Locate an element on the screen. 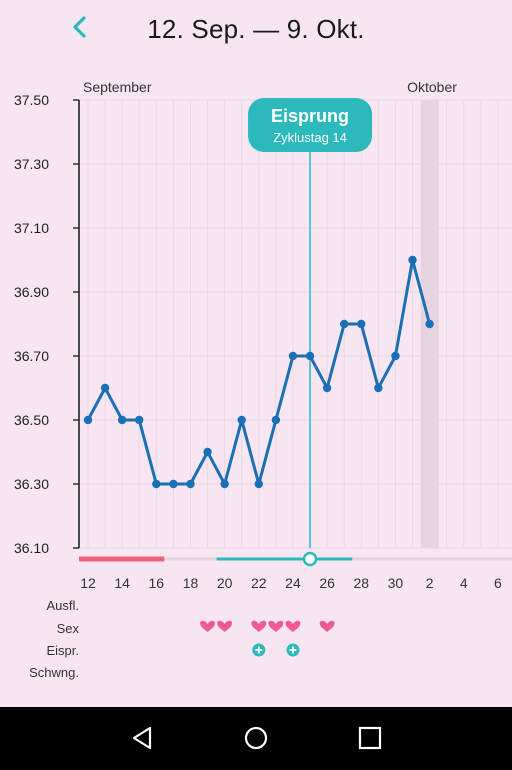  tracking-row-label: Eispr. is located at coordinates (62, 650).